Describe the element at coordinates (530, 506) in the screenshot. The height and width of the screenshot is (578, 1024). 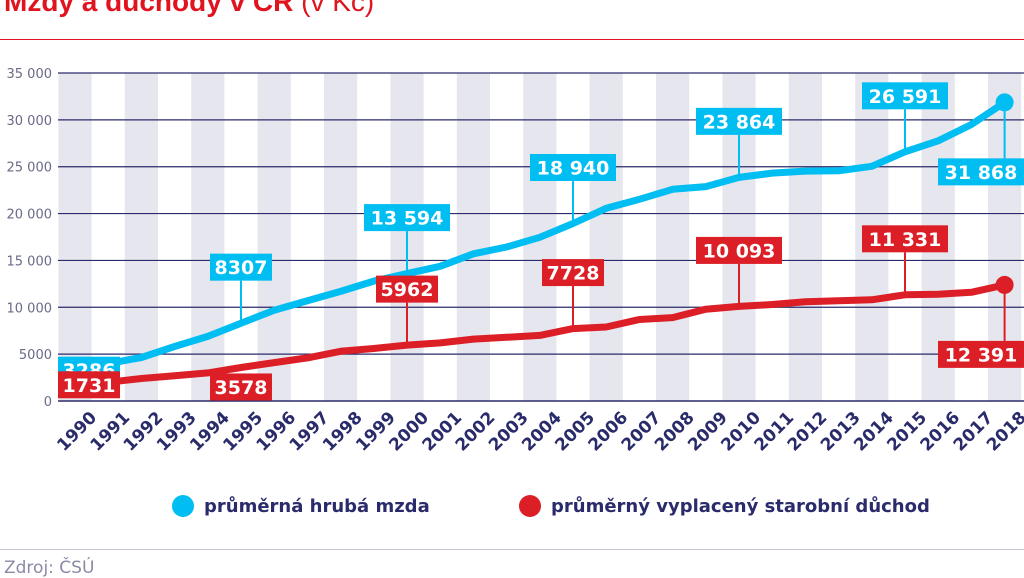
I see `legend-marker-pension` at that location.